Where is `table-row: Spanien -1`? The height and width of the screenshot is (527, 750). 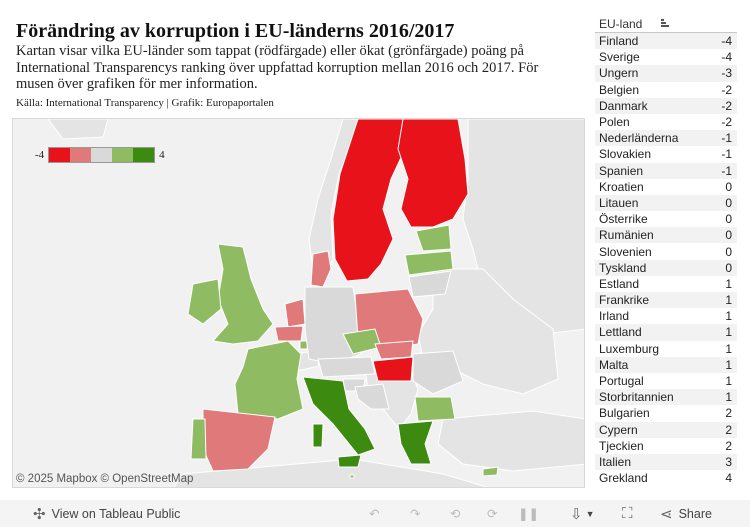
table-row: Spanien -1 is located at coordinates (666, 170).